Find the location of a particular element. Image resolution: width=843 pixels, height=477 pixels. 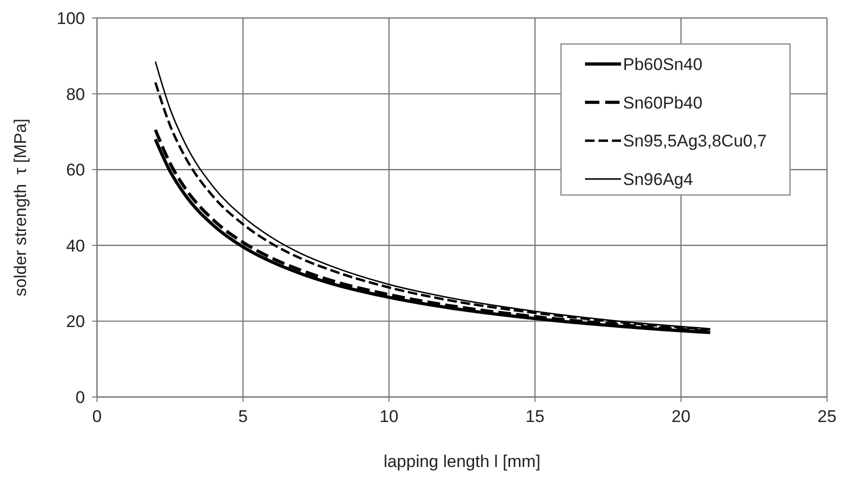

y-tick-label: 60 is located at coordinates (75, 170).